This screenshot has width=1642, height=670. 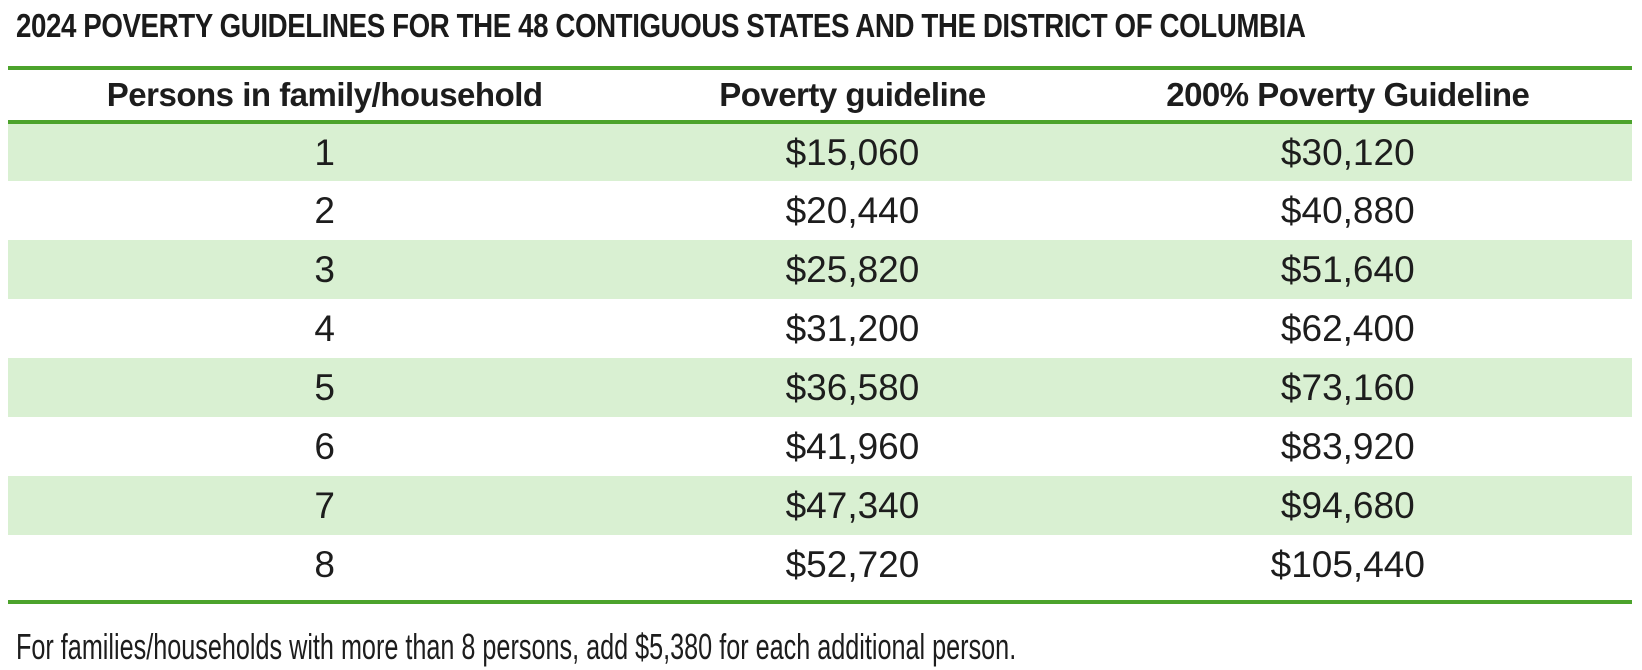 I want to click on cell-poverty-guideline: $20,440, so click(x=852, y=210).